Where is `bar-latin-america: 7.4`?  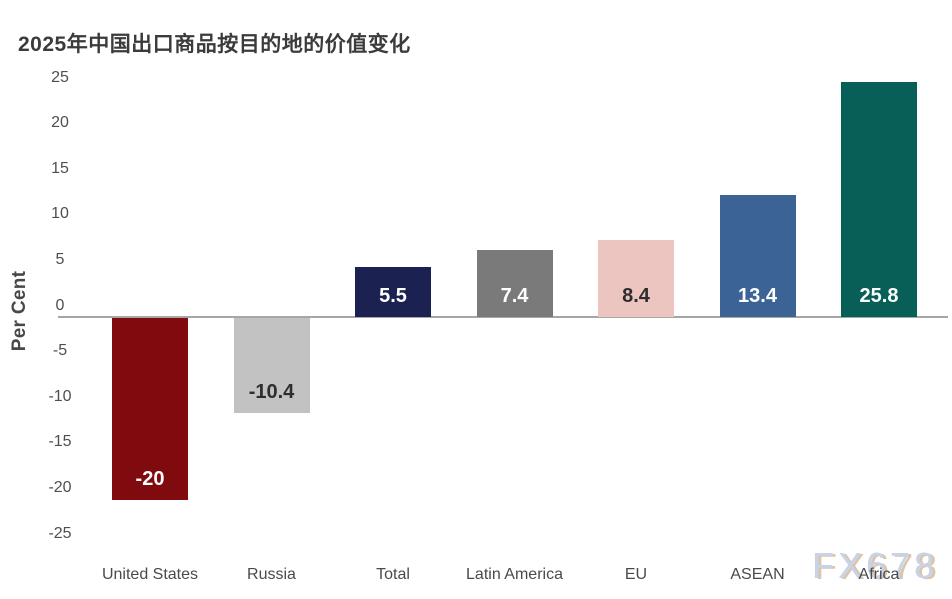 bar-latin-america: 7.4 is located at coordinates (514, 283).